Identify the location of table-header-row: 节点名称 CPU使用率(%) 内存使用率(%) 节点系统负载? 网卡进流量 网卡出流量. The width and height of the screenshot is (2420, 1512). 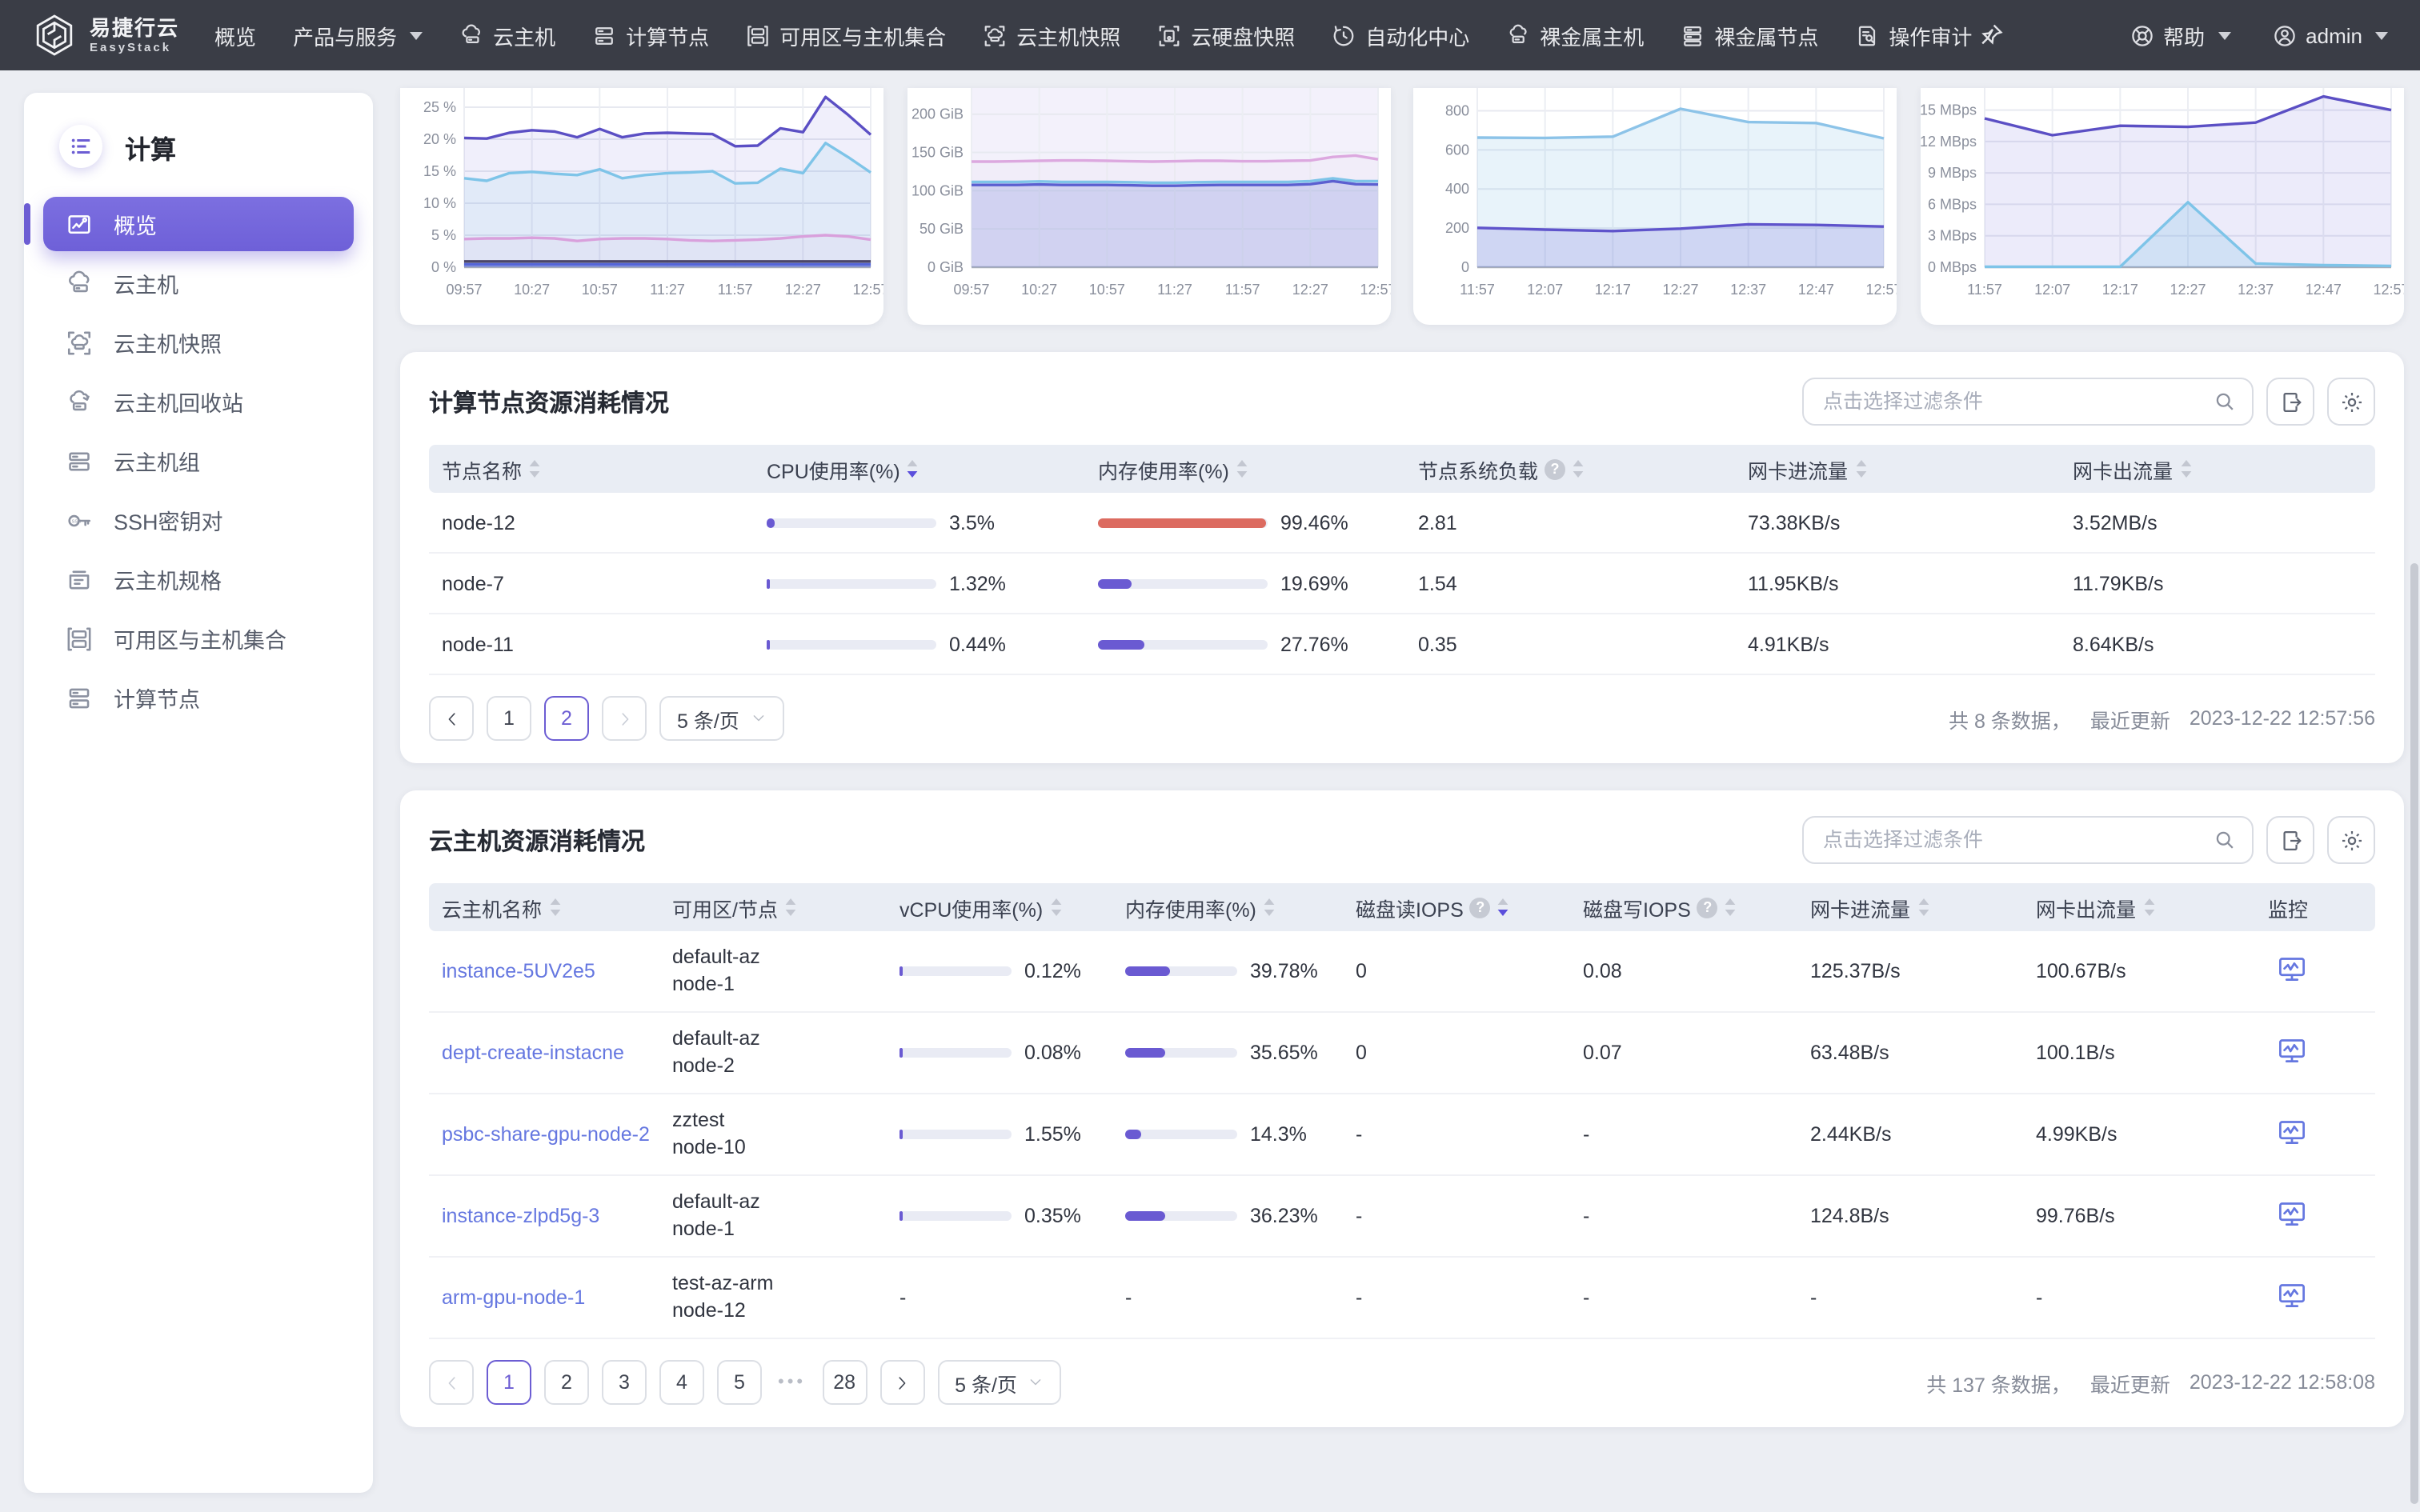
(1402, 469).